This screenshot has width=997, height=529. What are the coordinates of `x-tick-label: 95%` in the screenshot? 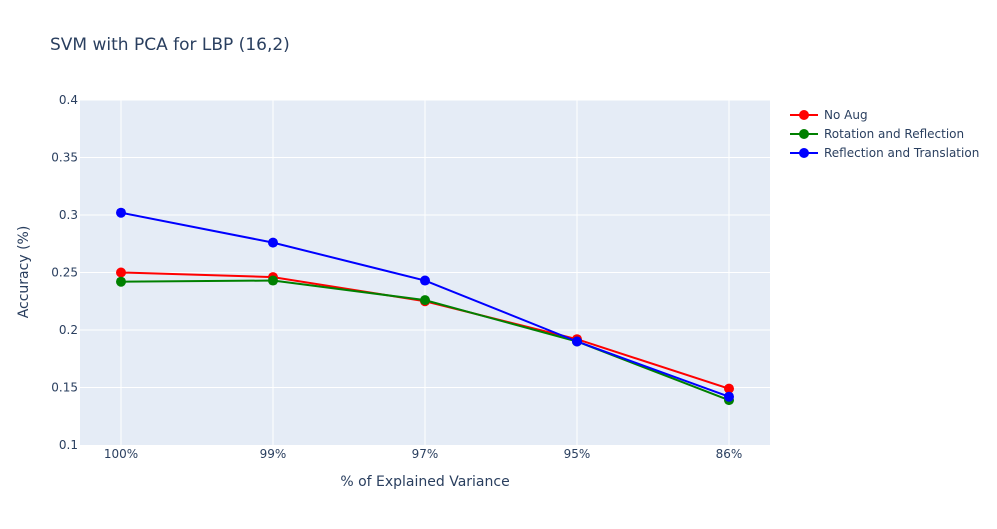 It's located at (577, 454).